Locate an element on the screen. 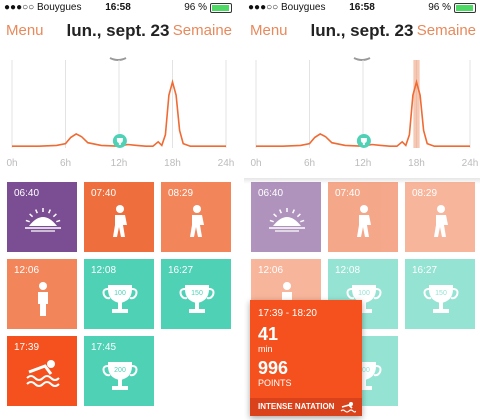 This screenshot has width=480, height=420. standing-icon is located at coordinates (43, 299).